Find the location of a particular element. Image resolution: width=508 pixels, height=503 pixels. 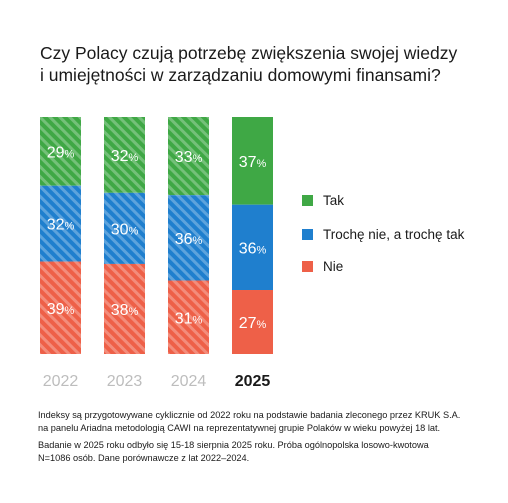

value-label-2022-troche: 32% is located at coordinates (61, 225).